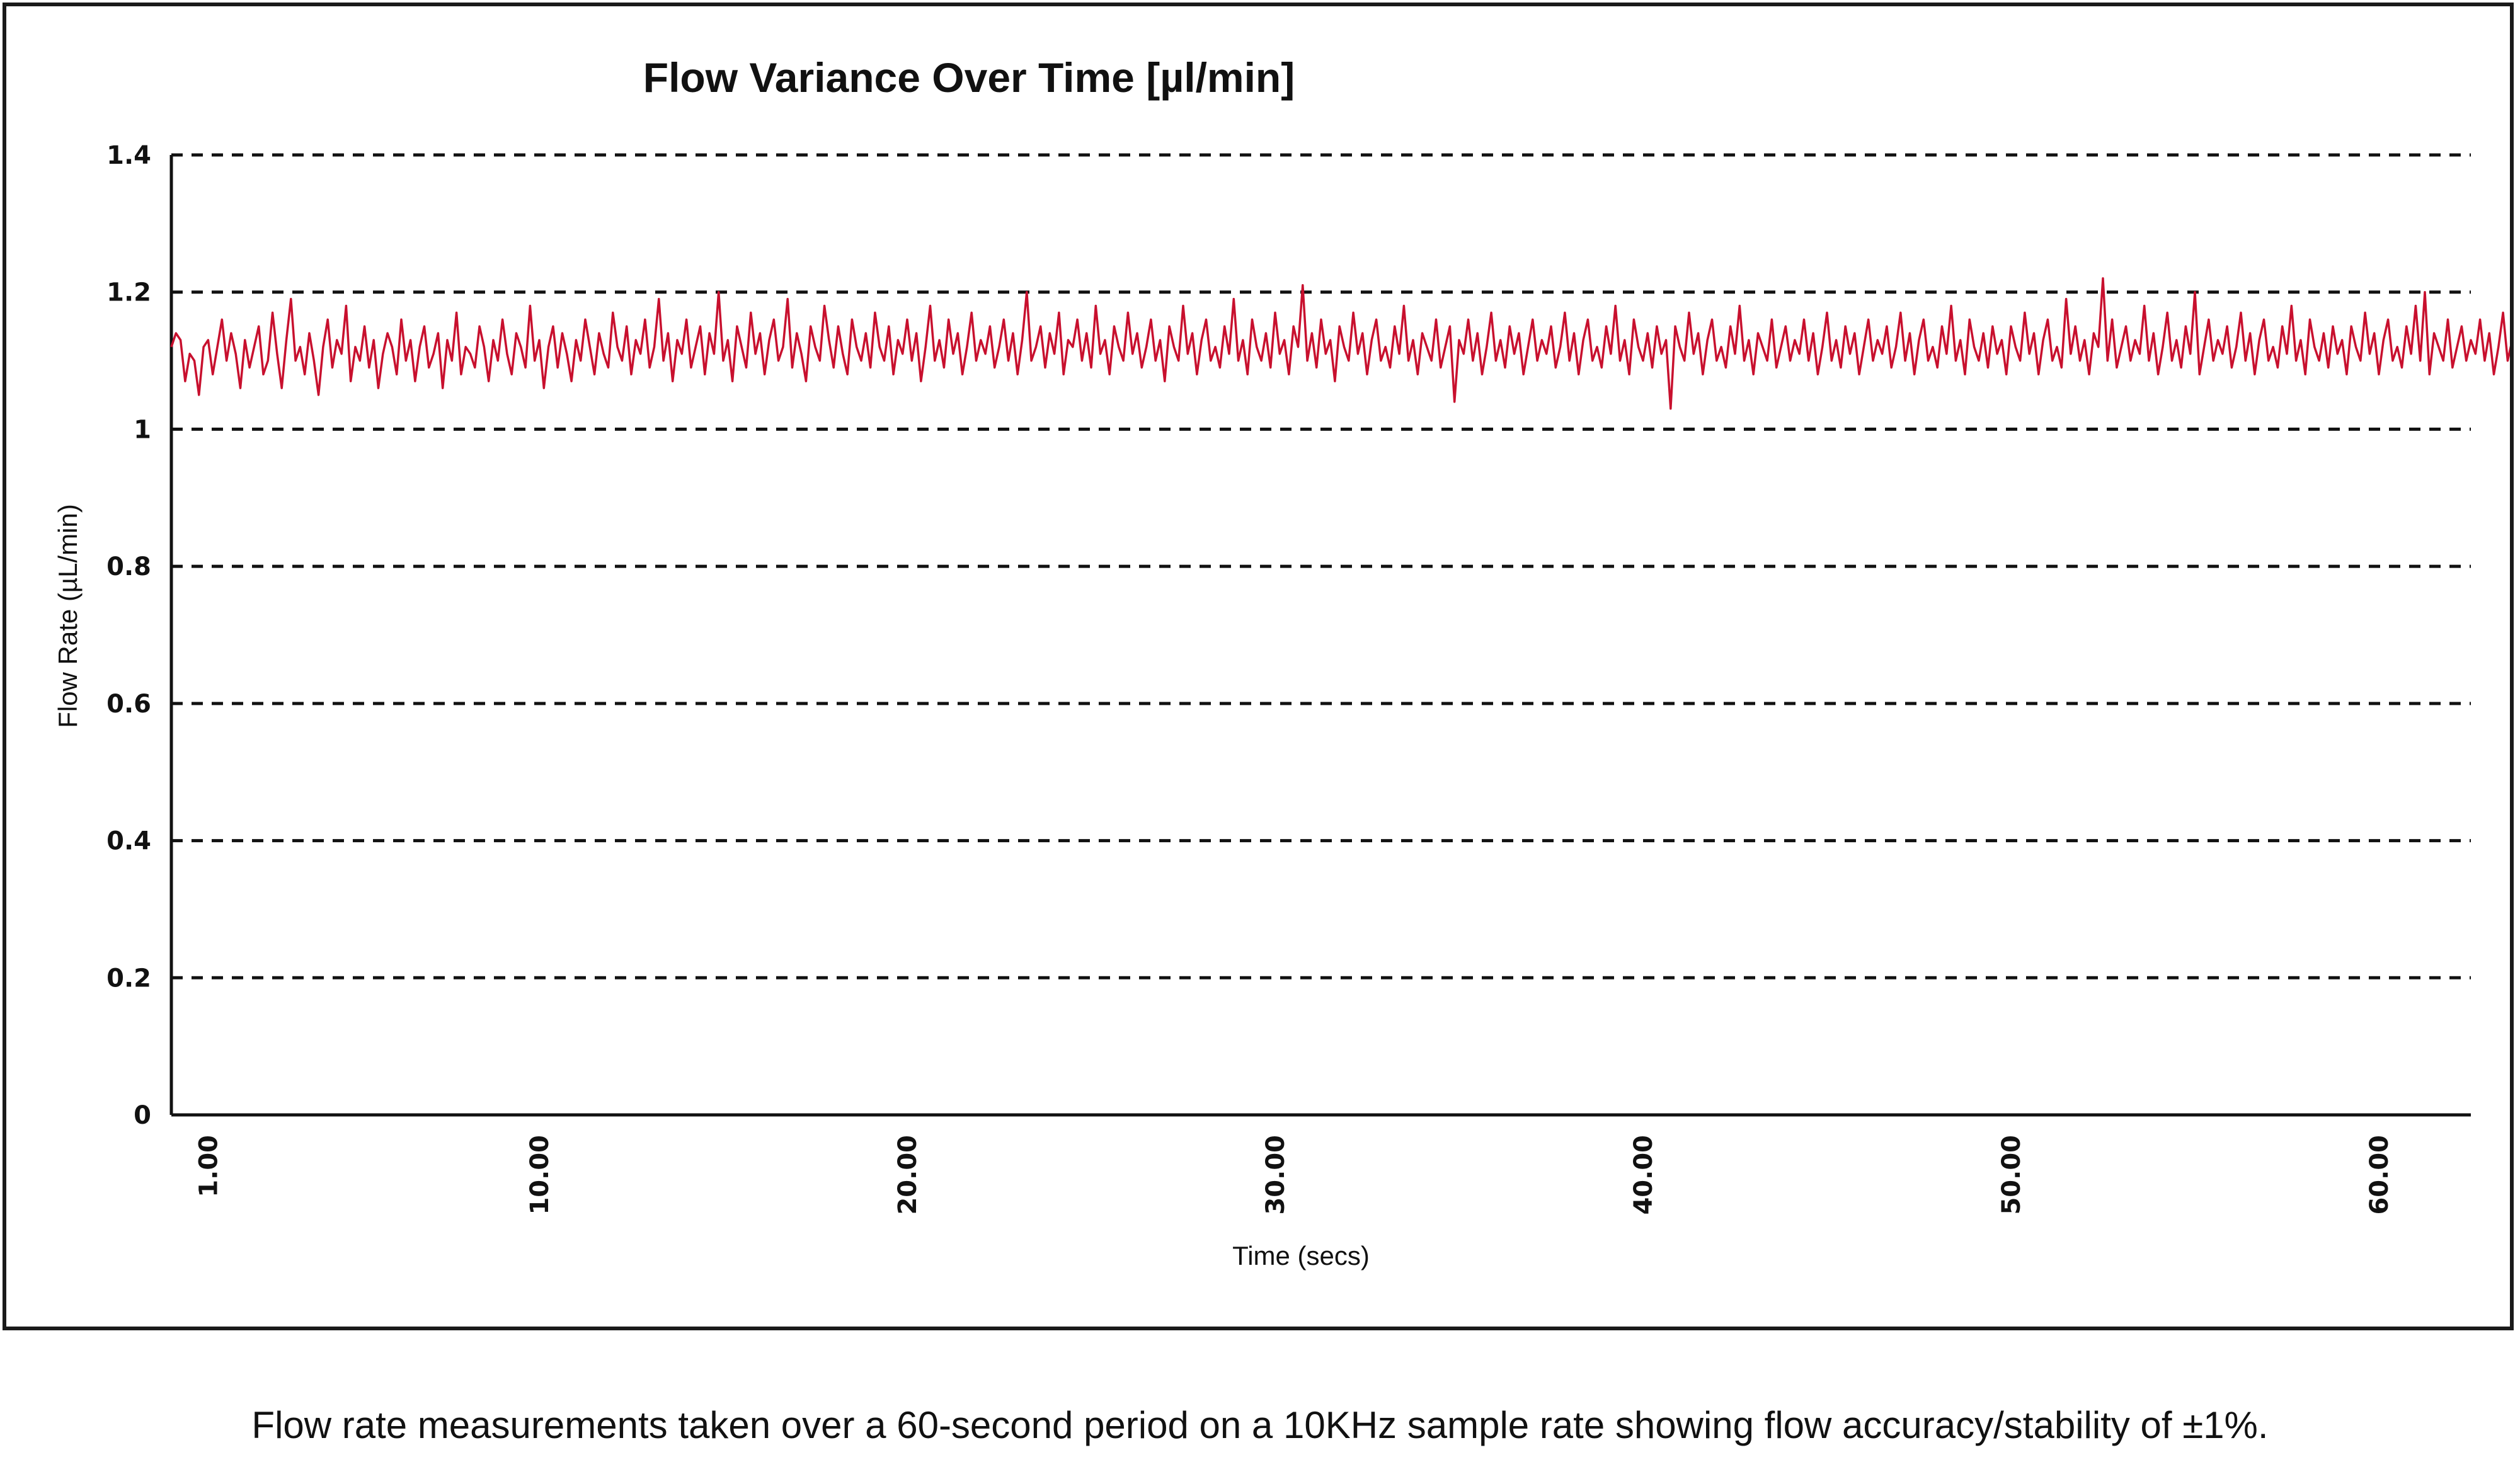  I want to click on x-tick-label: 10.00, so click(539, 1175).